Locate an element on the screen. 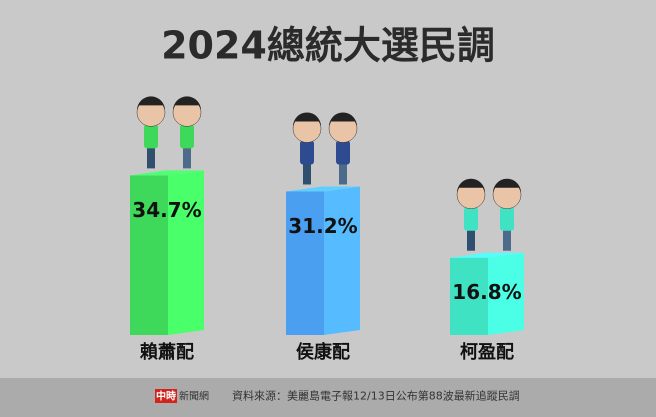  logo-mark: 中時 is located at coordinates (166, 396).